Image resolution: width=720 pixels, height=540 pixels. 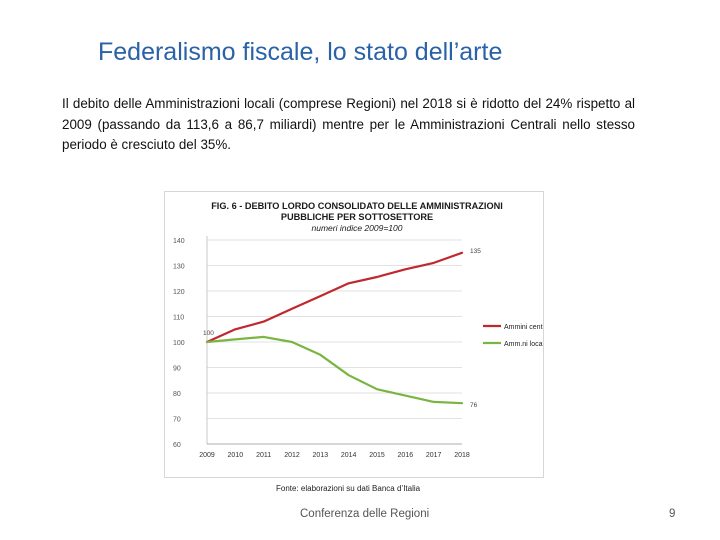 I want to click on series-end-label: 76, so click(x=474, y=405).